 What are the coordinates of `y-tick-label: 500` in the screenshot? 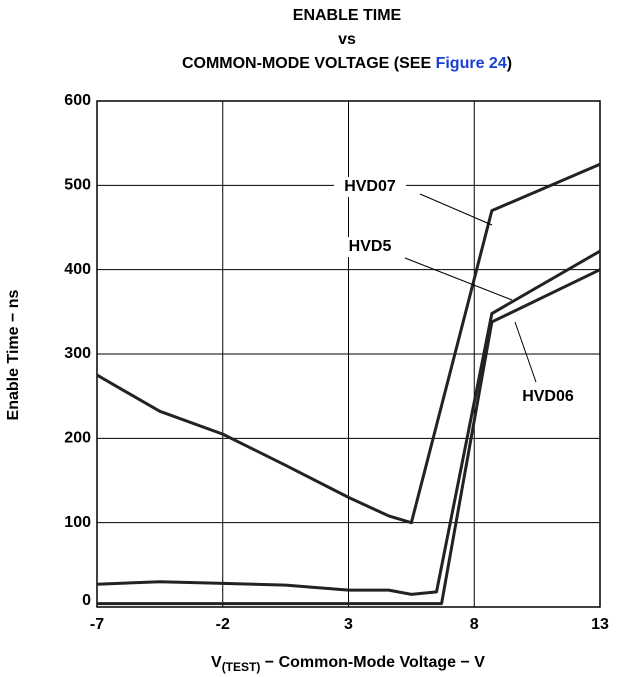 It's located at (77, 185).